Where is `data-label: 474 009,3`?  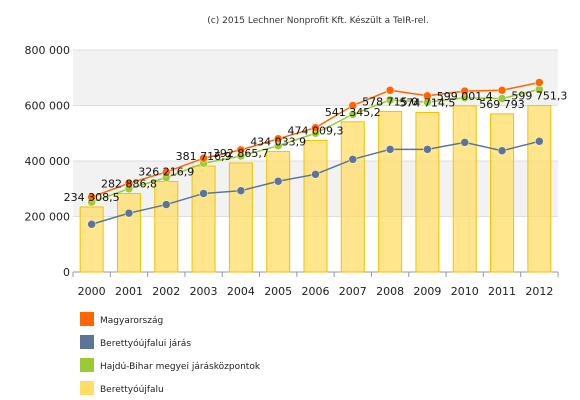
data-label: 474 009,3 is located at coordinates (316, 130).